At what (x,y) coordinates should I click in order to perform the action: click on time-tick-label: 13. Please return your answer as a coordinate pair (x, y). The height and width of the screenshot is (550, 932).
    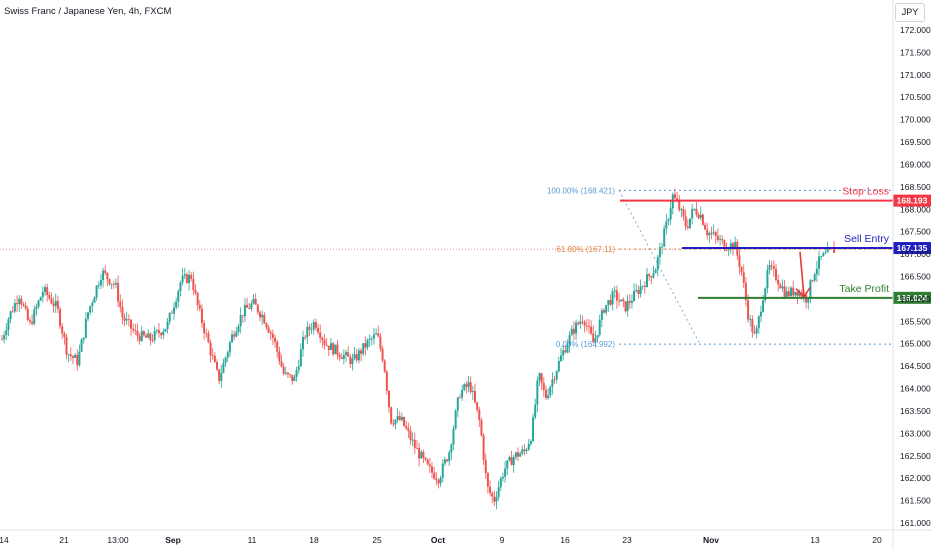
    Looking at the image, I should click on (815, 540).